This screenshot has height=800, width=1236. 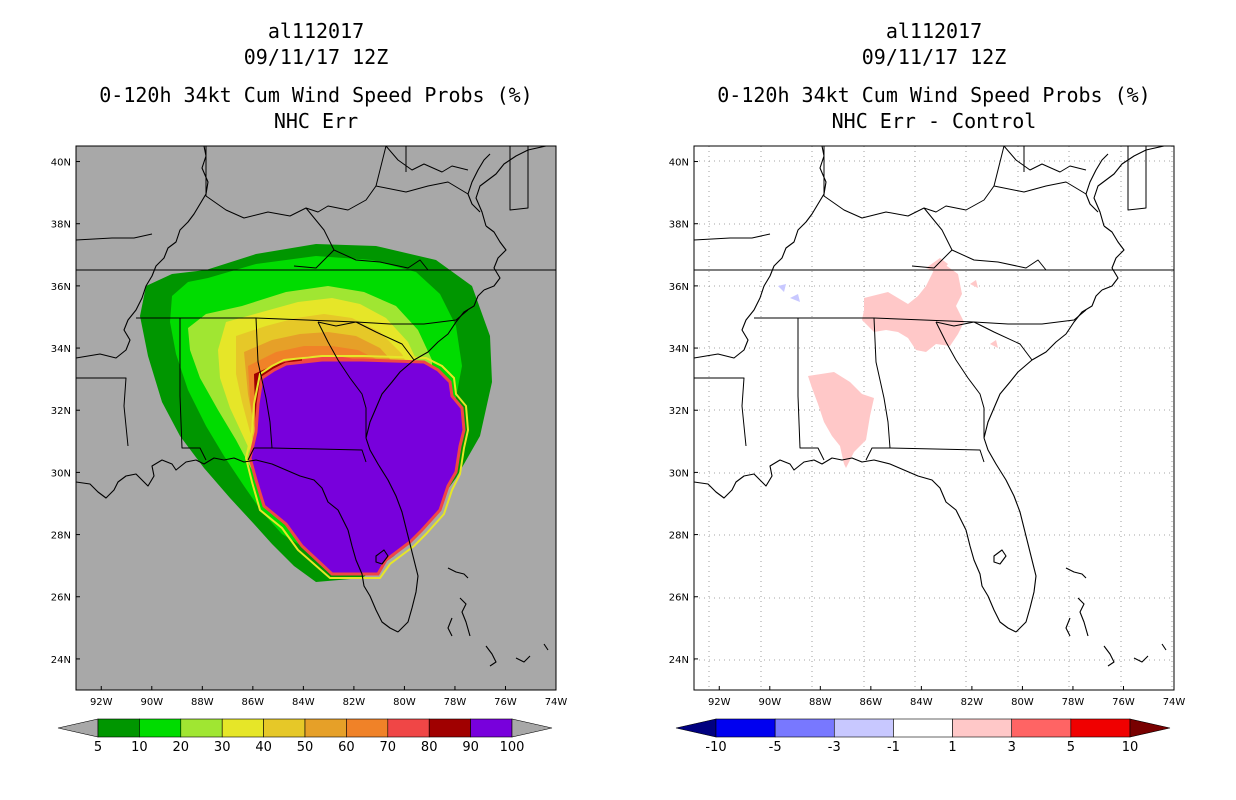 I want to click on left-lon-label: 92W, so click(x=101, y=702).